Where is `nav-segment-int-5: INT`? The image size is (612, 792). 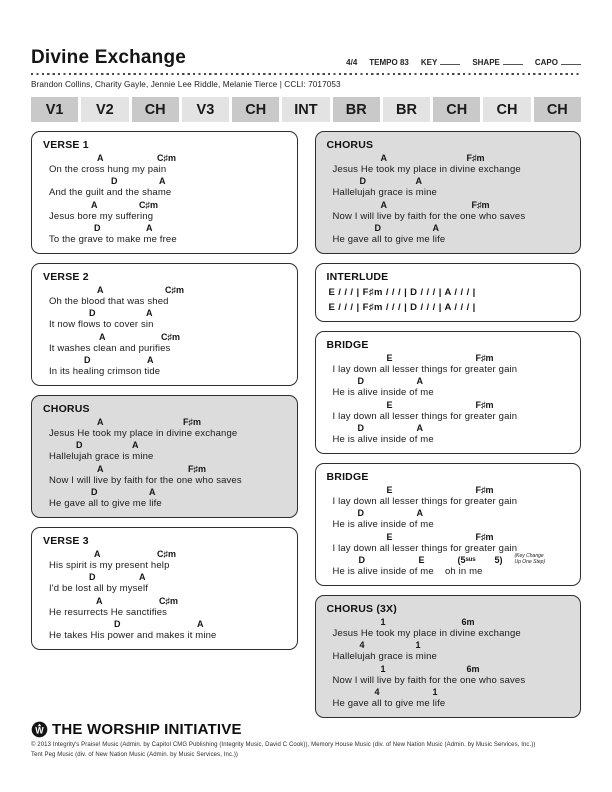 nav-segment-int-5: INT is located at coordinates (306, 110).